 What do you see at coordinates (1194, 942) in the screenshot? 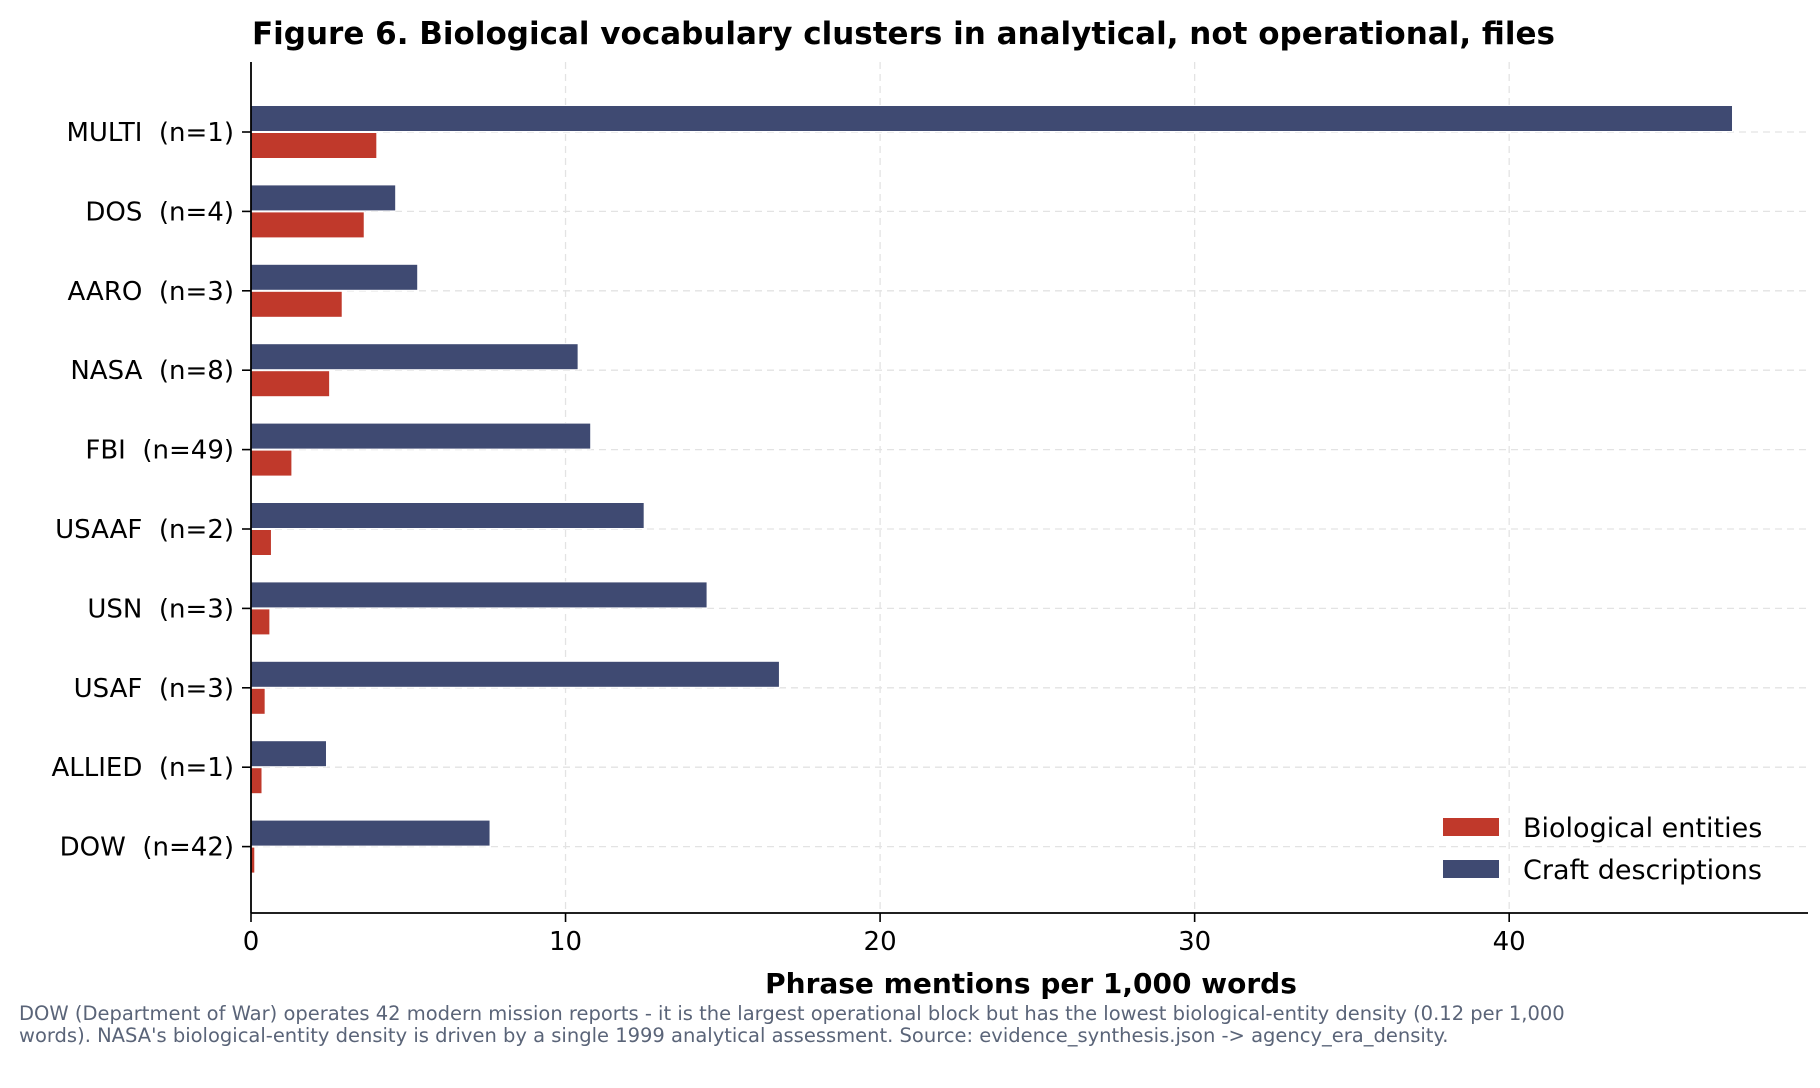
I see `x-tick-label: 30` at bounding box center [1194, 942].